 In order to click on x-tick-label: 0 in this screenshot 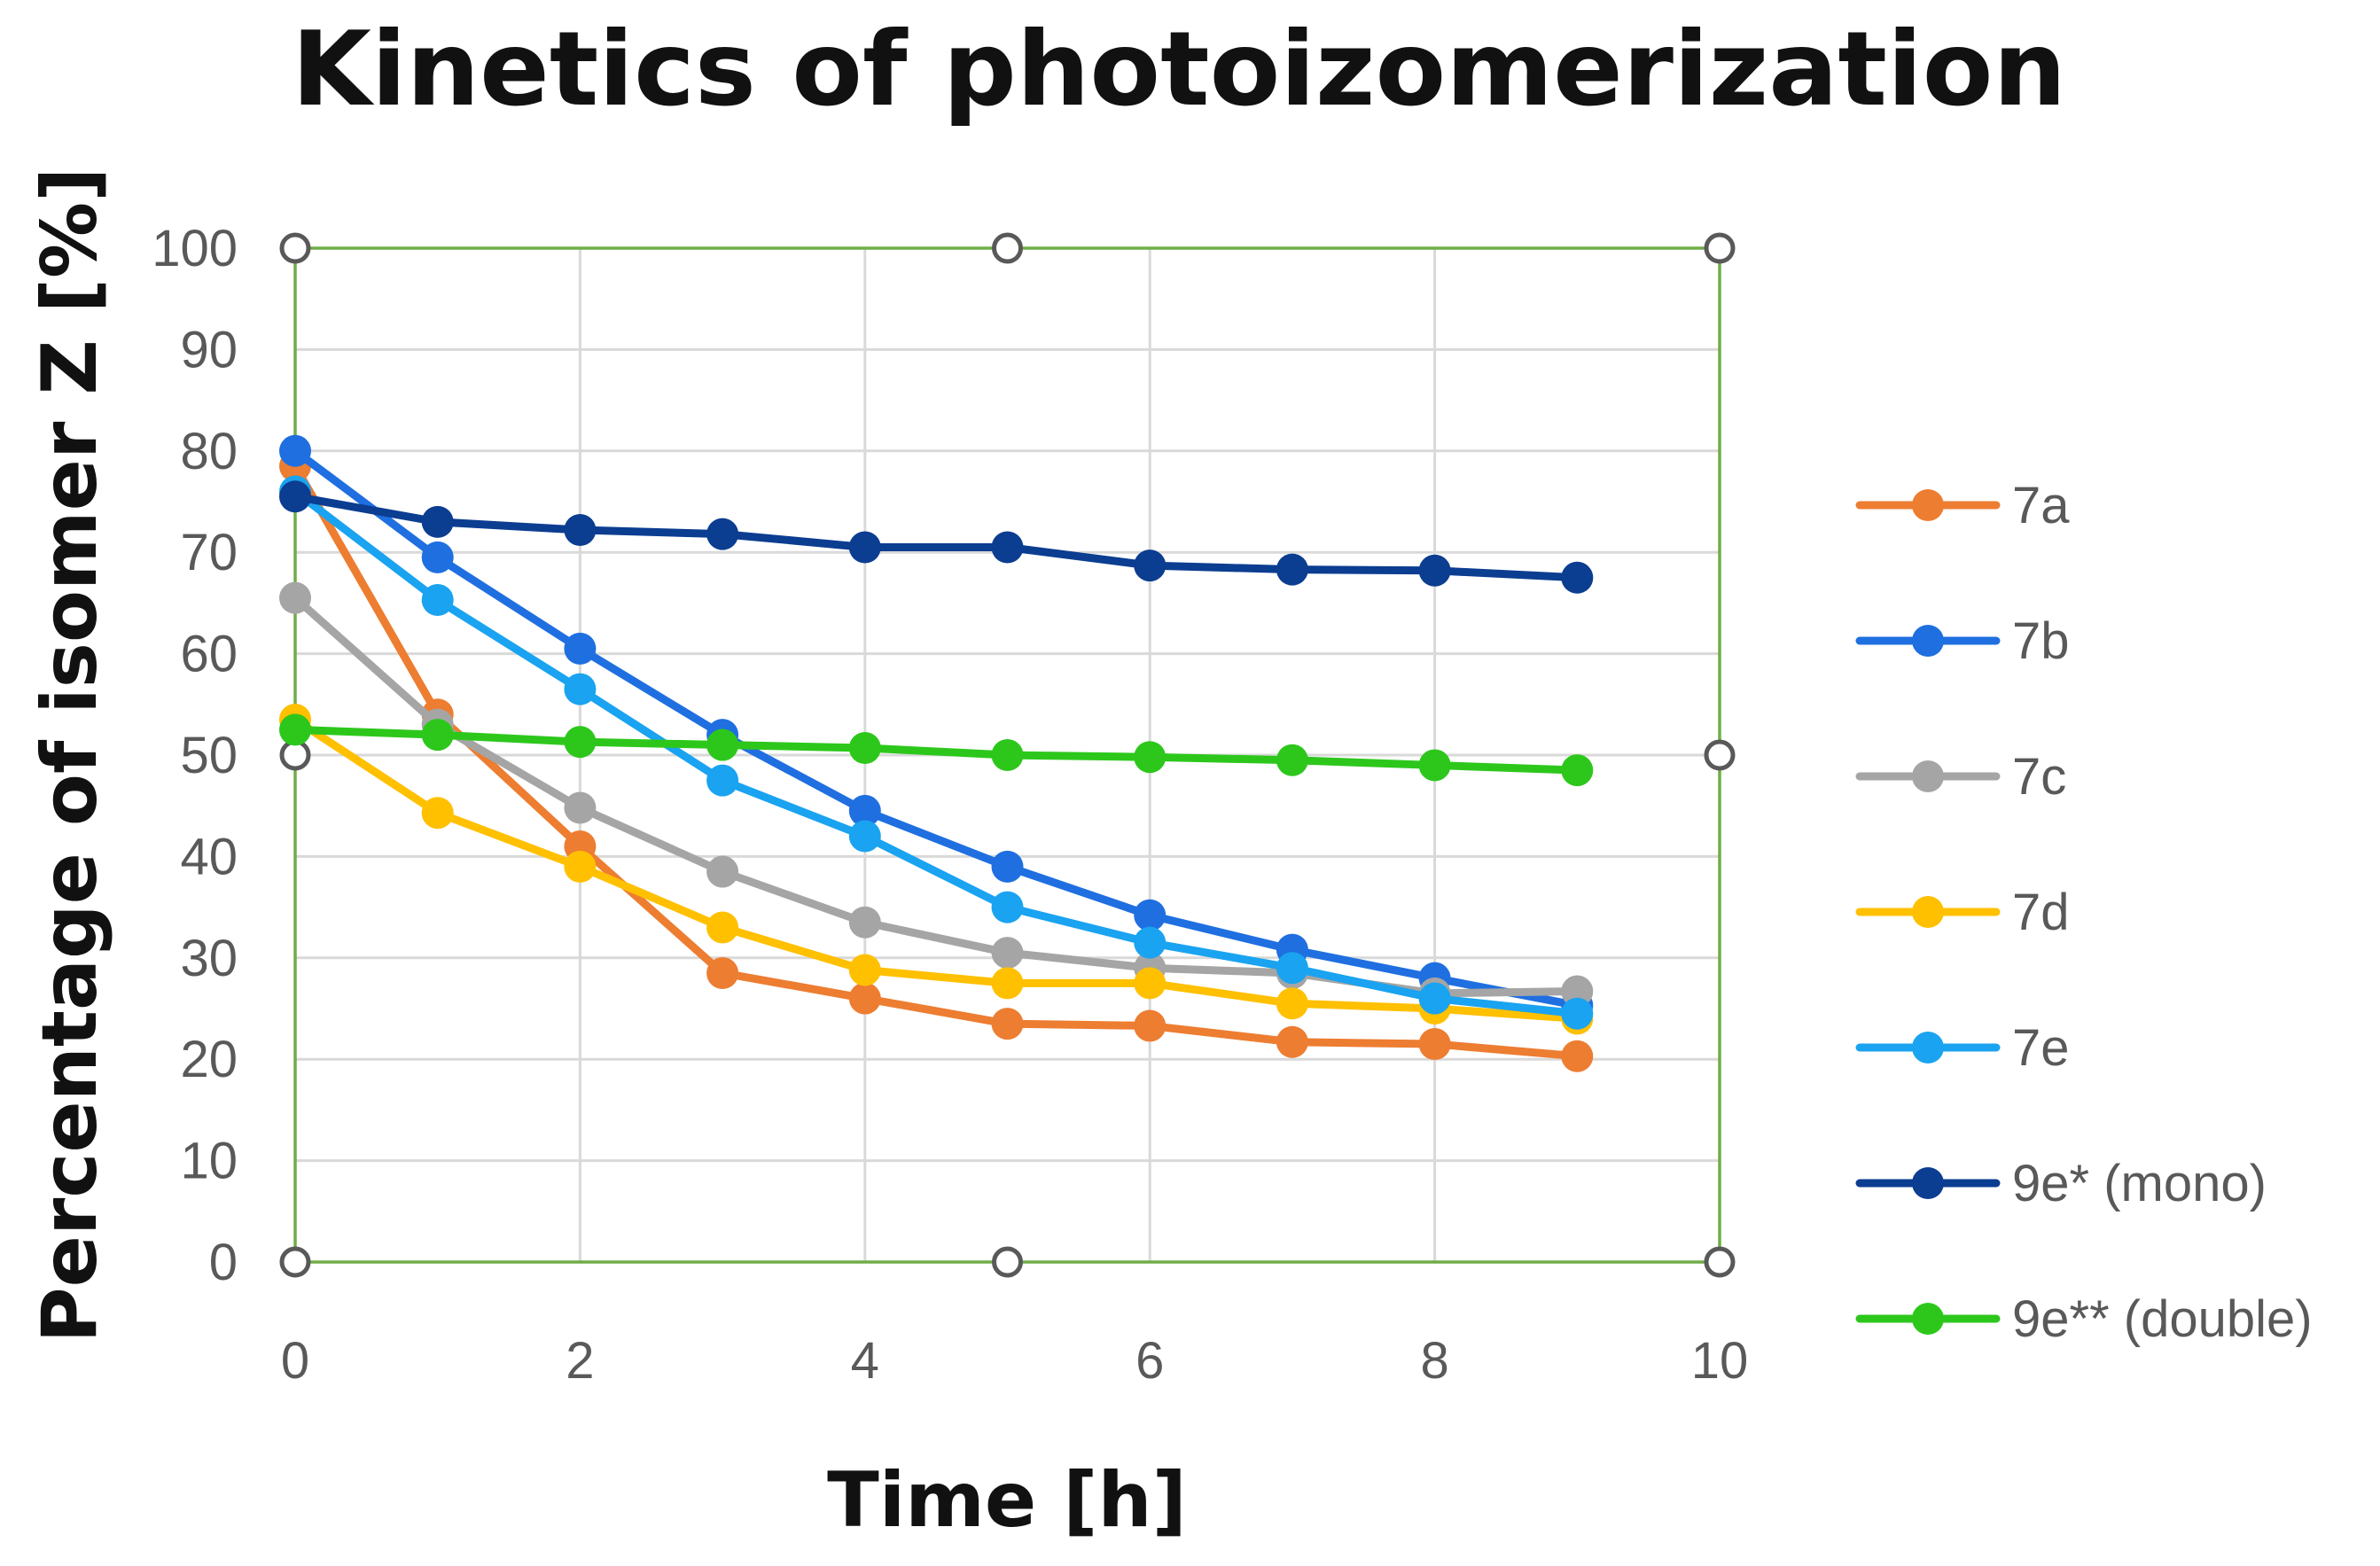, I will do `click(295, 1361)`.